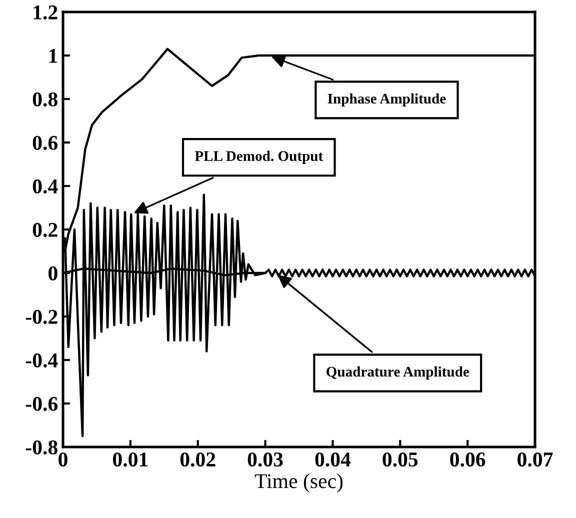  I want to click on x-tick-label: 0, so click(63, 459).